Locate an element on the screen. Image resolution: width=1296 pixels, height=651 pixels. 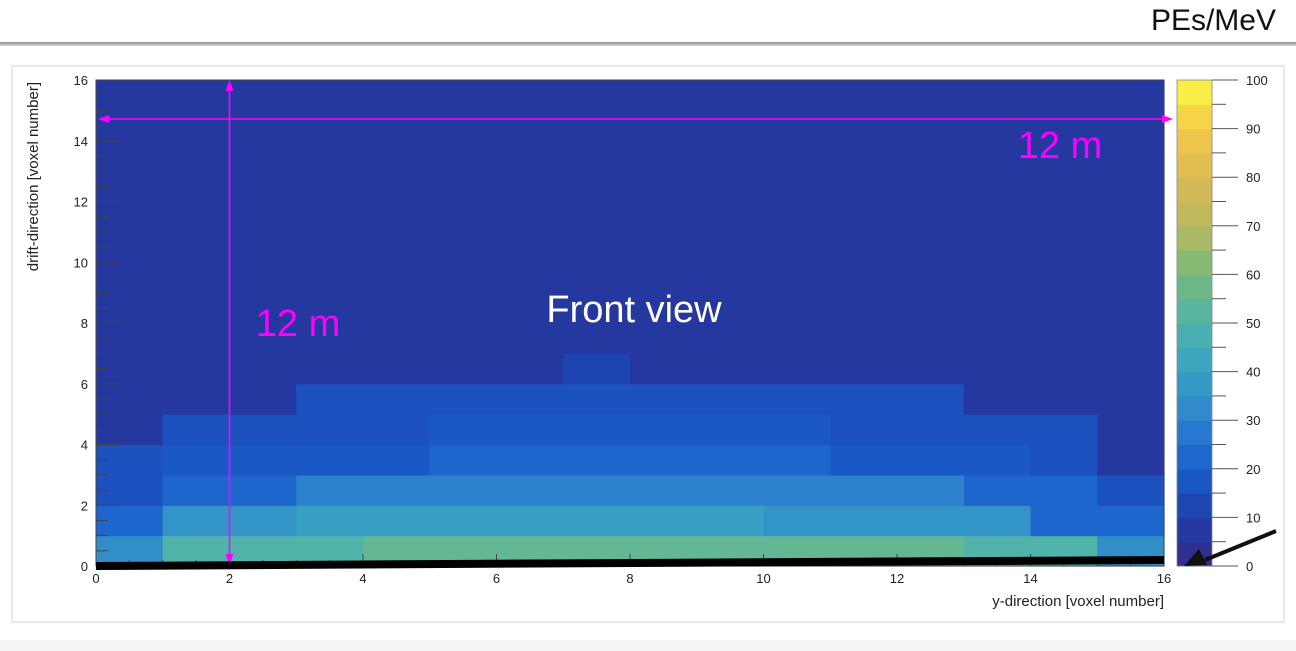
units-label: PEs/MeV is located at coordinates (1213, 20).